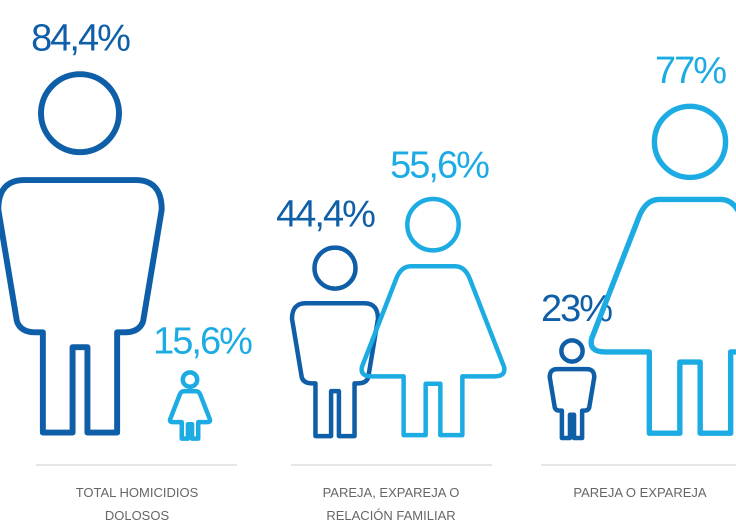  Describe the element at coordinates (391, 504) in the screenshot. I see `category-label: PAREJA, EXPAREJA O RELACIÓN FAMILIAR` at that location.